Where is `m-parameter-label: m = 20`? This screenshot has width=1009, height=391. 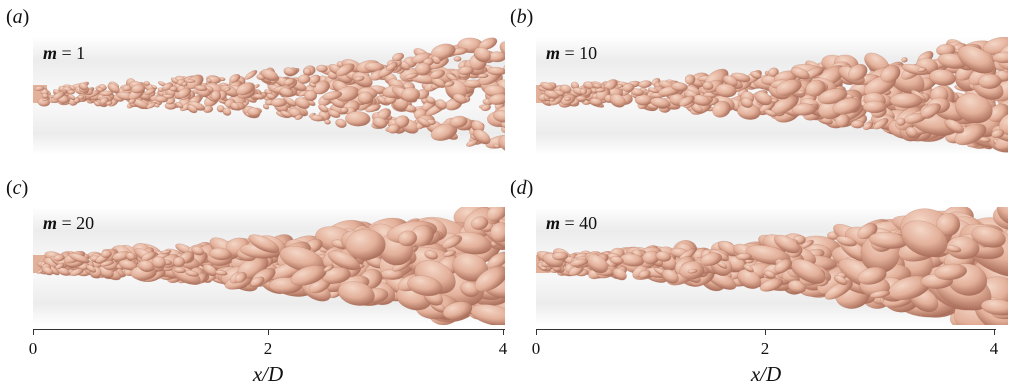 m-parameter-label: m = 20 is located at coordinates (69, 223).